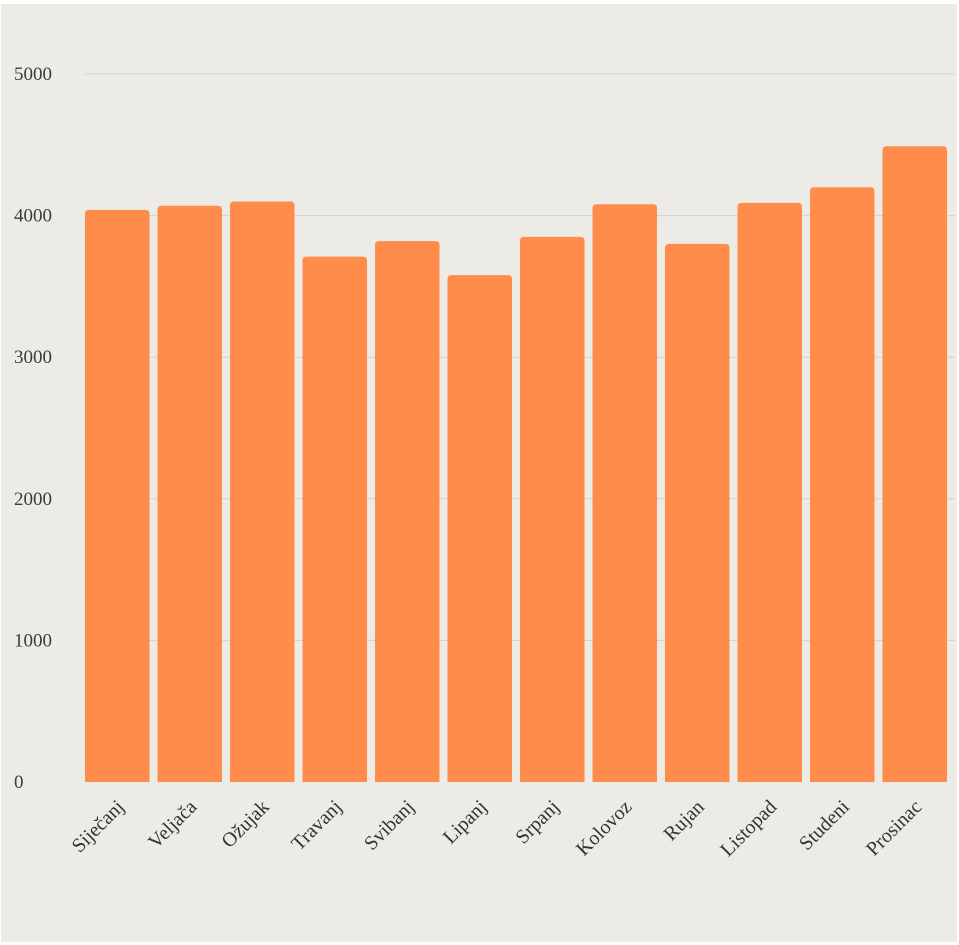 The height and width of the screenshot is (945, 959). Describe the element at coordinates (172, 824) in the screenshot. I see `x-category-label: Veljača` at that location.